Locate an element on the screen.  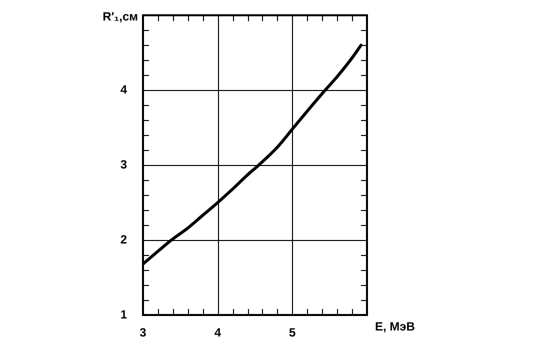
y-axis-title: R′₁,см is located at coordinates (120, 17).